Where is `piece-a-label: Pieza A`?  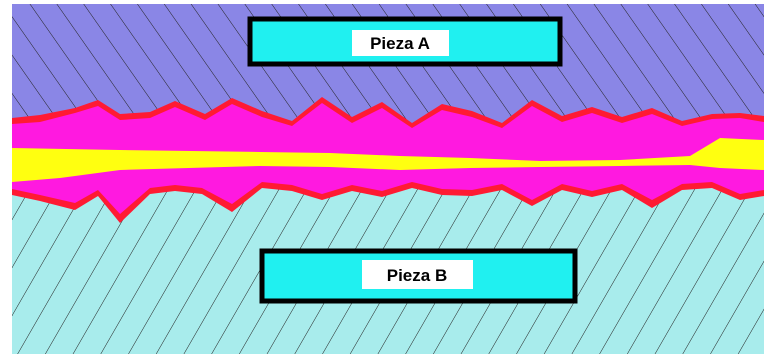 piece-a-label: Pieza A is located at coordinates (400, 43).